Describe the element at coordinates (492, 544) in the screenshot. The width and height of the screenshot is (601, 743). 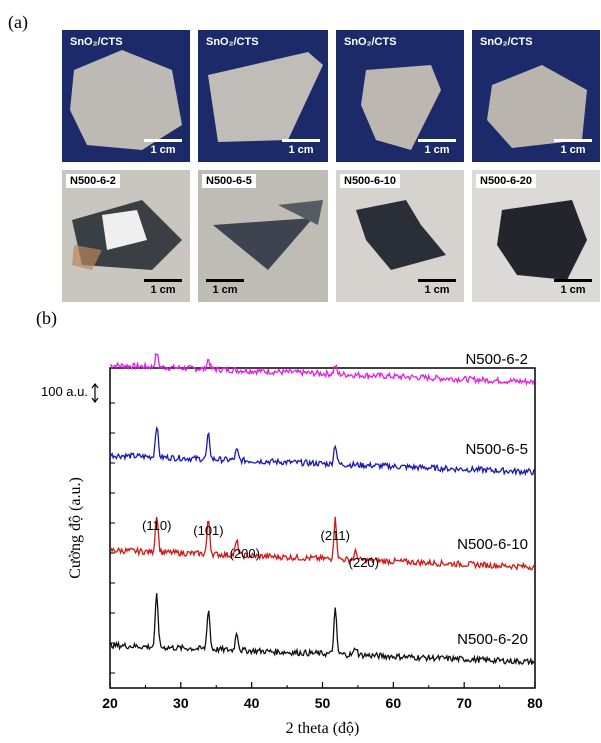
I see `series-label: N500-6-10` at that location.